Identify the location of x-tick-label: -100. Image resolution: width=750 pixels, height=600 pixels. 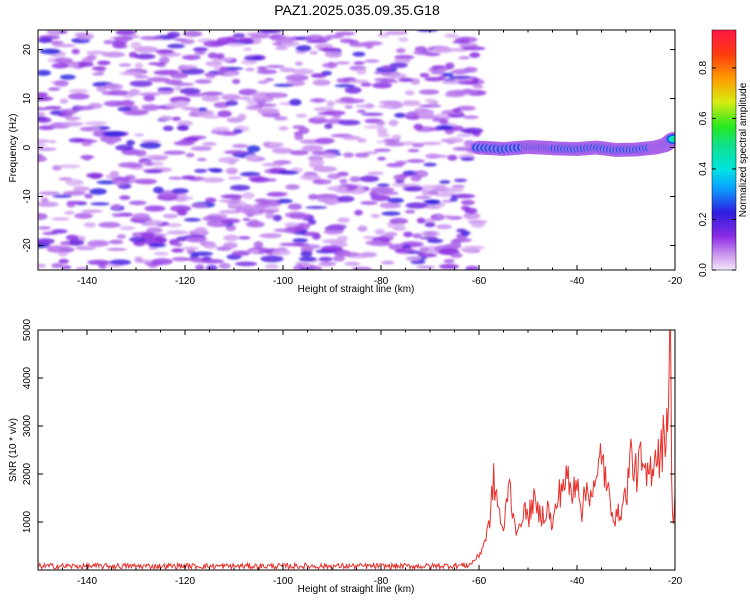
(283, 581).